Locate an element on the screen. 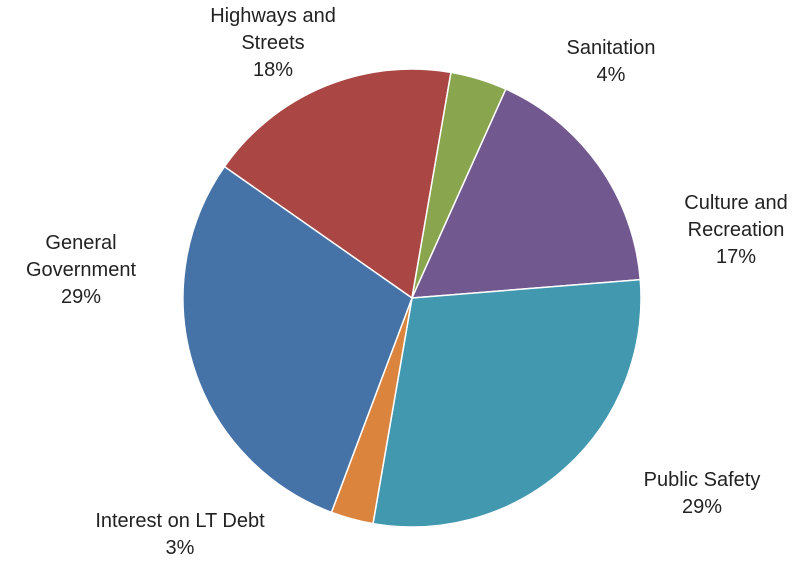 This screenshot has width=812, height=569. label-highways-and-streets: Highways and Streets 18% is located at coordinates (273, 43).